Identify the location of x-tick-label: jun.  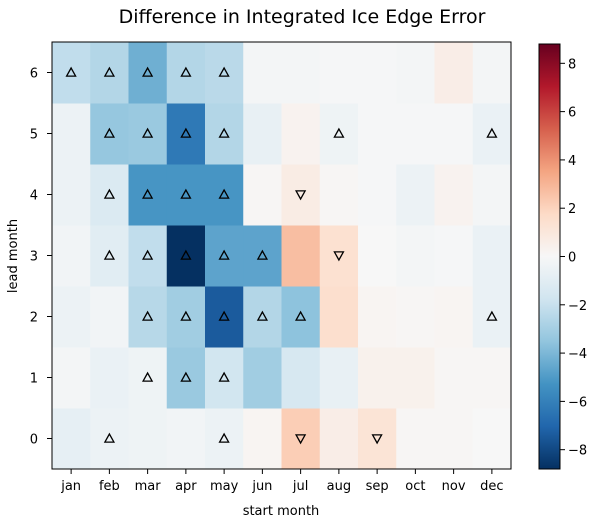
(261, 486).